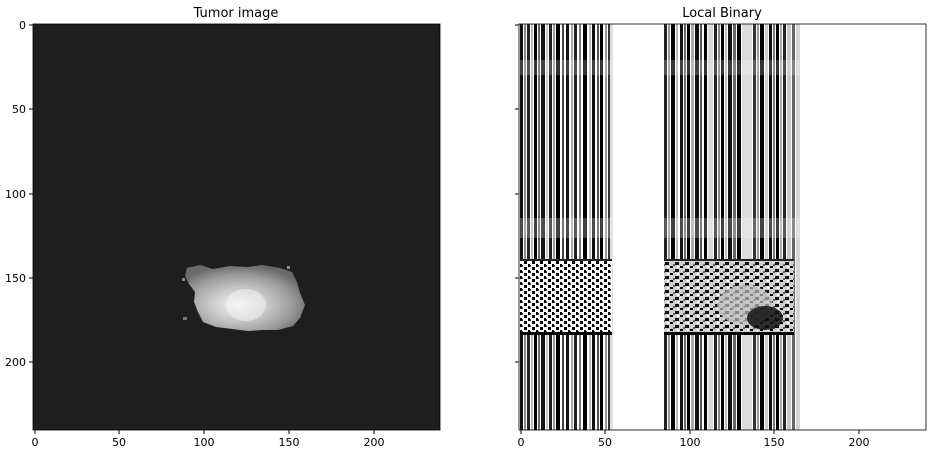  I want to click on tumor-x-tick-label: 200, so click(374, 442).